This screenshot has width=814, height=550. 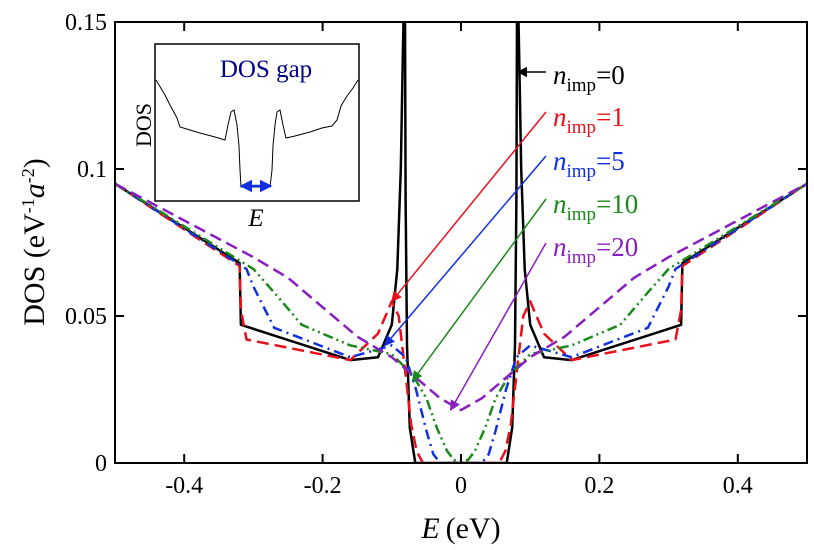 What do you see at coordinates (599, 486) in the screenshot?
I see `x-tick-label: 0.2` at bounding box center [599, 486].